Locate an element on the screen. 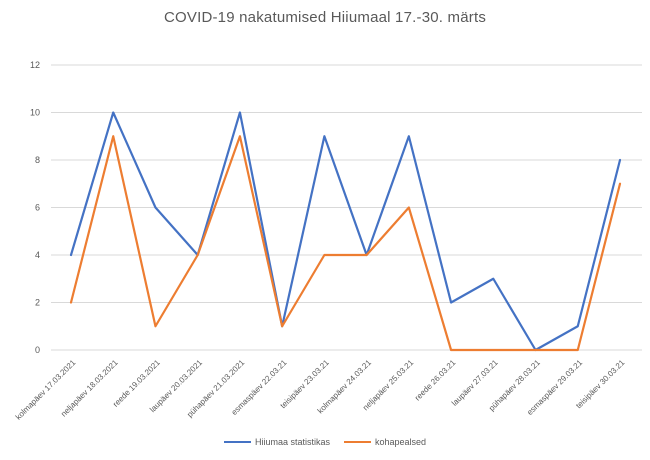  legend-label-hiiumaa-statistikas: Hiiumaa statistikas is located at coordinates (292, 442).